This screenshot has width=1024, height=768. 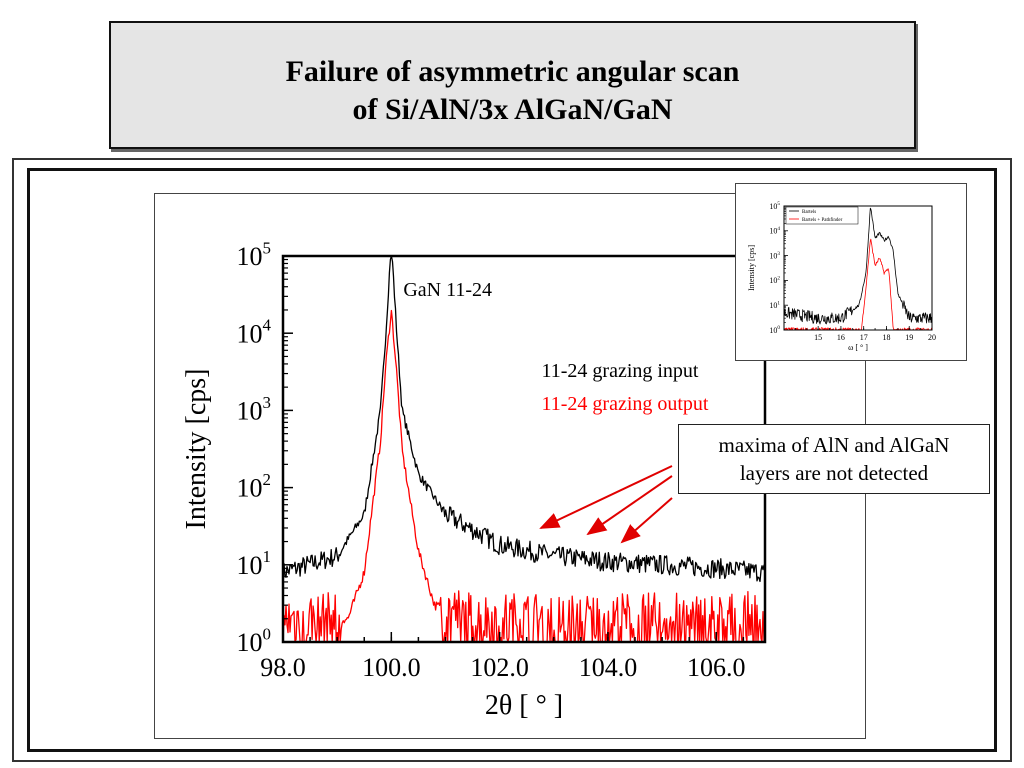 I want to click on inset-legend-box, so click(x=822, y=215).